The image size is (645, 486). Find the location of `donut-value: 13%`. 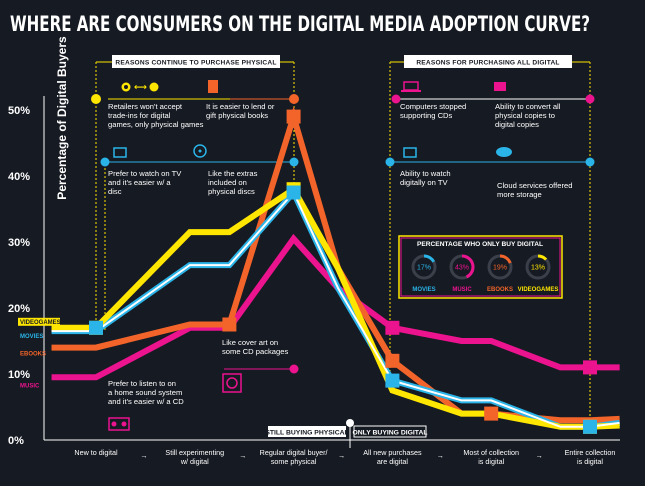

donut-value: 13% is located at coordinates (538, 268).